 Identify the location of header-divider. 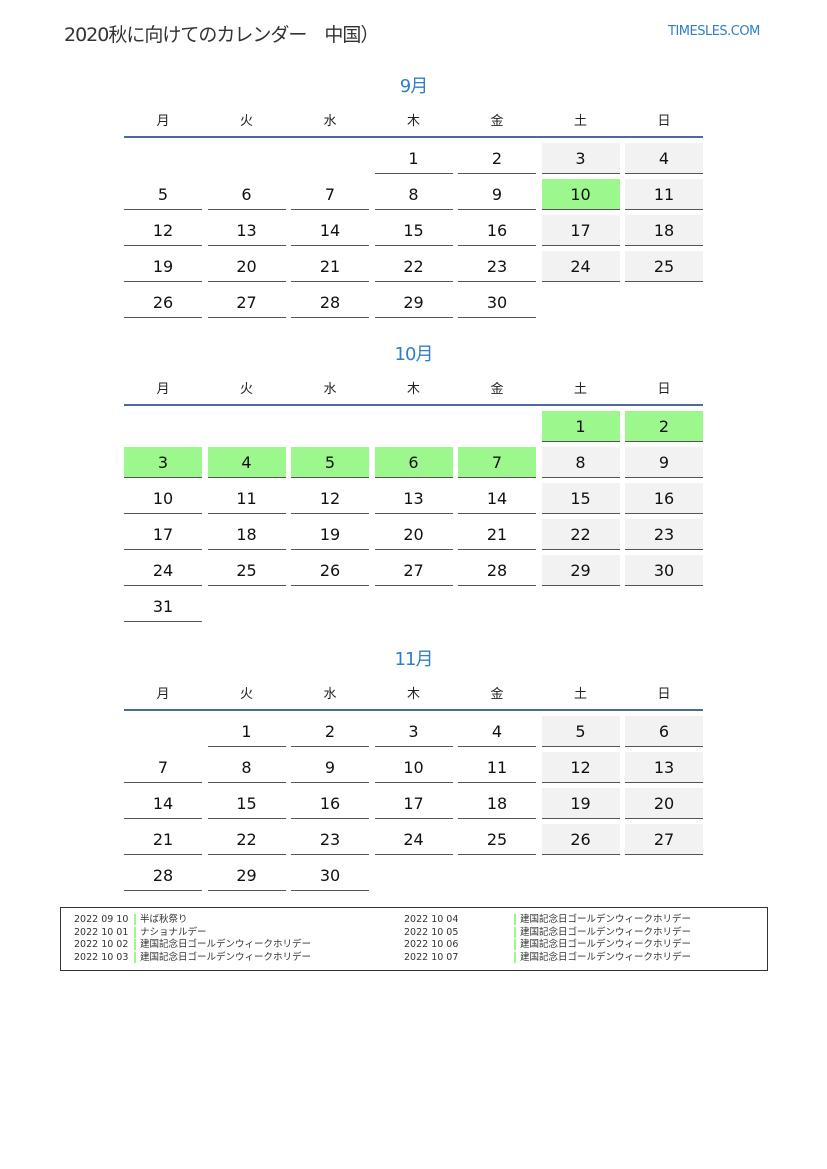
(413, 710).